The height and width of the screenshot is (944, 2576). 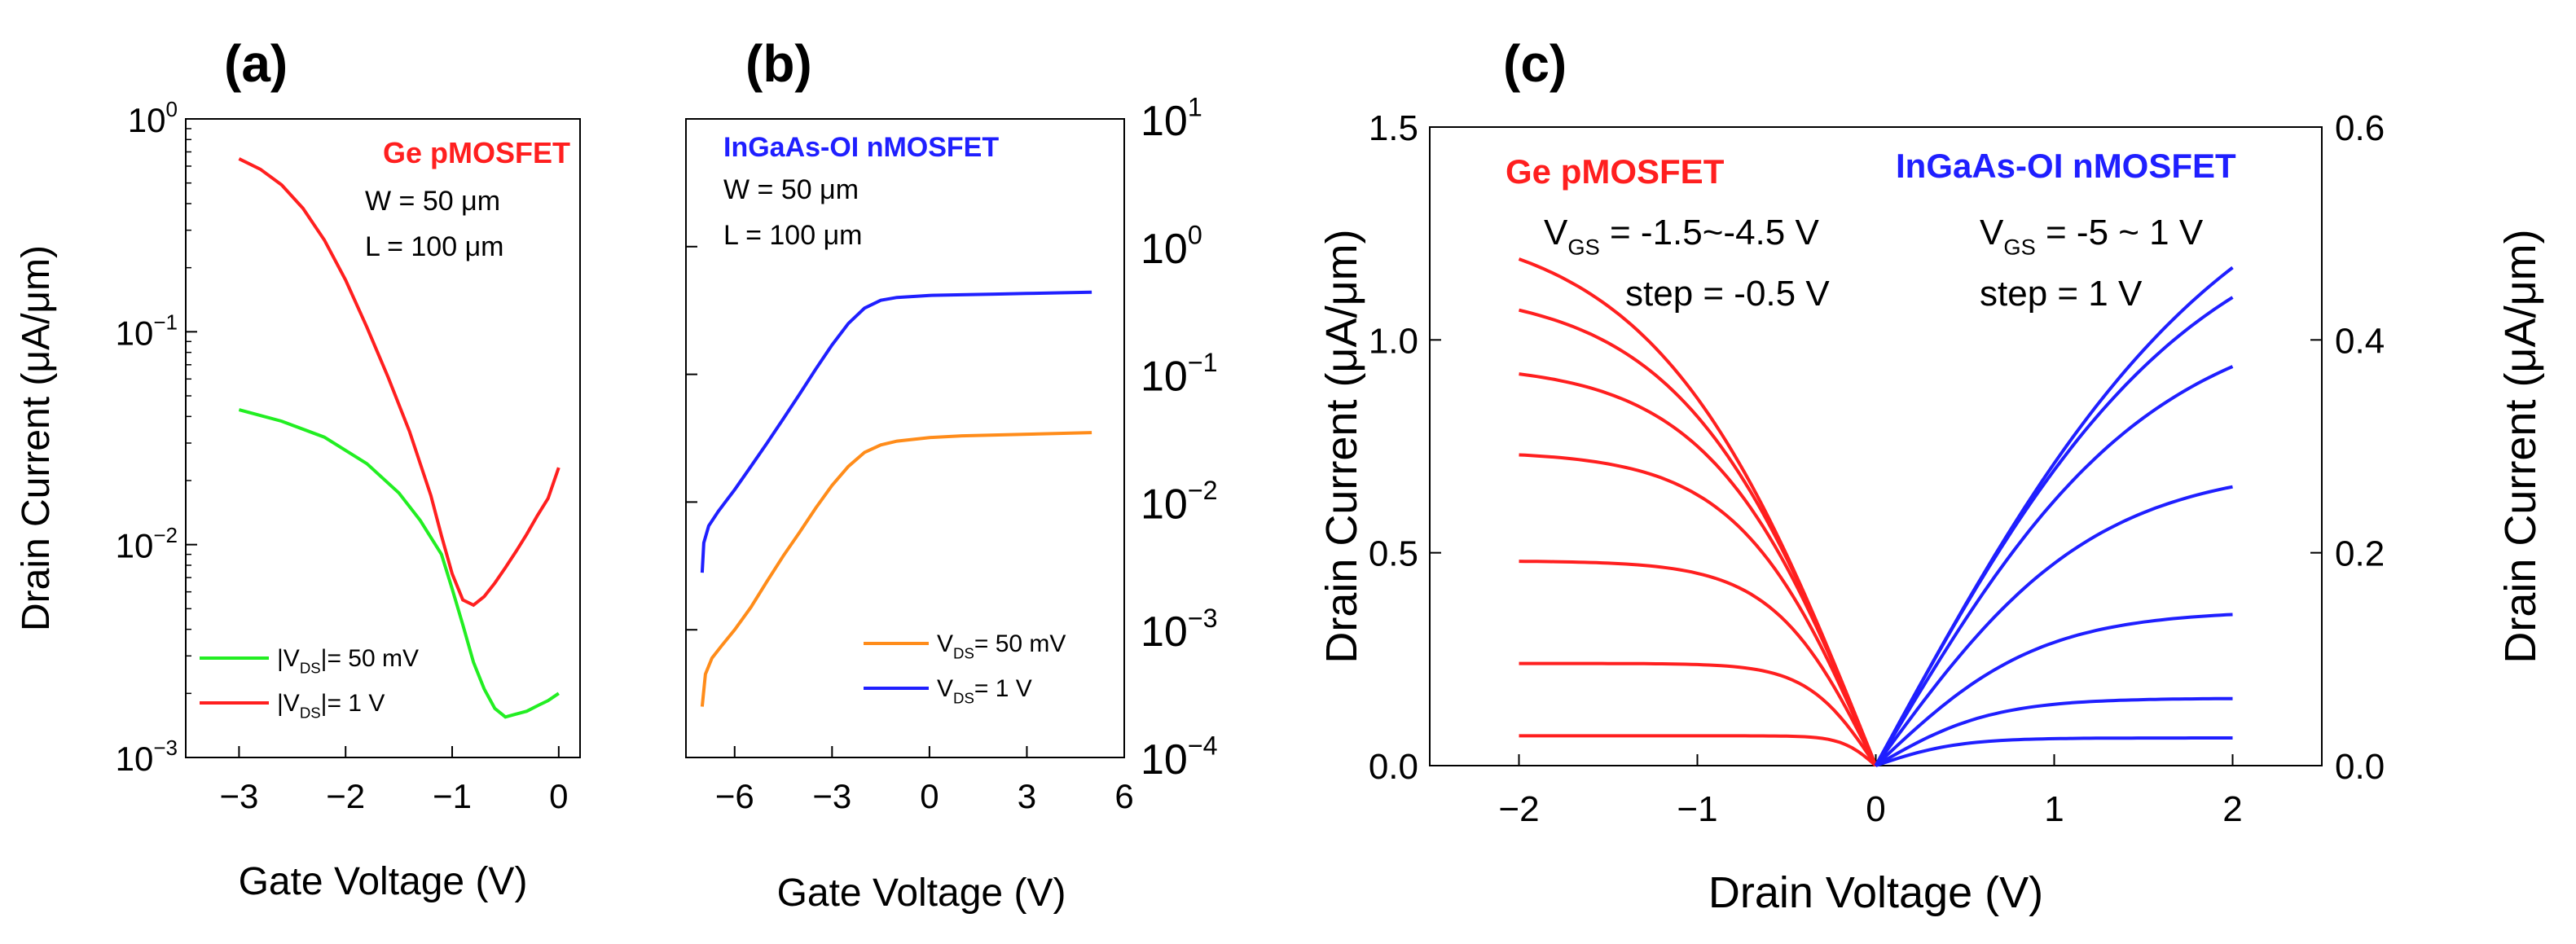 What do you see at coordinates (1518, 809) in the screenshot?
I see `x-tick-label-c: −2` at bounding box center [1518, 809].